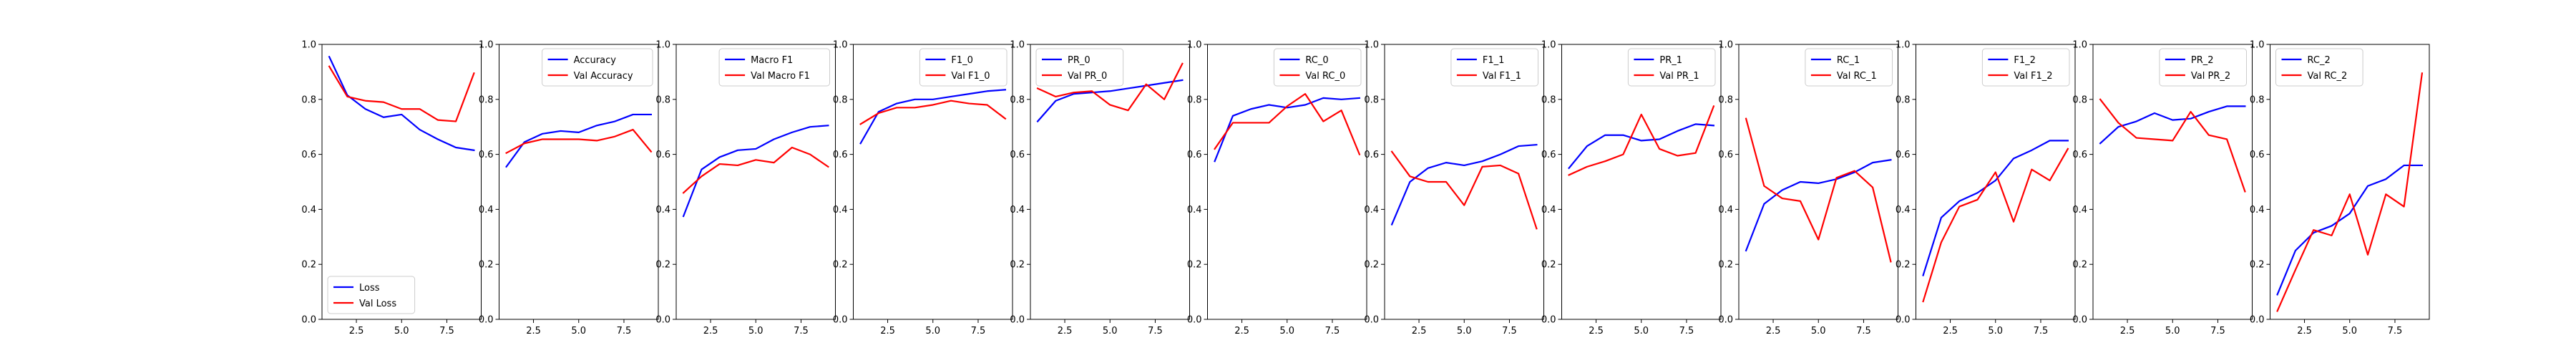  Describe the element at coordinates (2328, 76) in the screenshot. I see `legend-label: Val RC_2` at that location.